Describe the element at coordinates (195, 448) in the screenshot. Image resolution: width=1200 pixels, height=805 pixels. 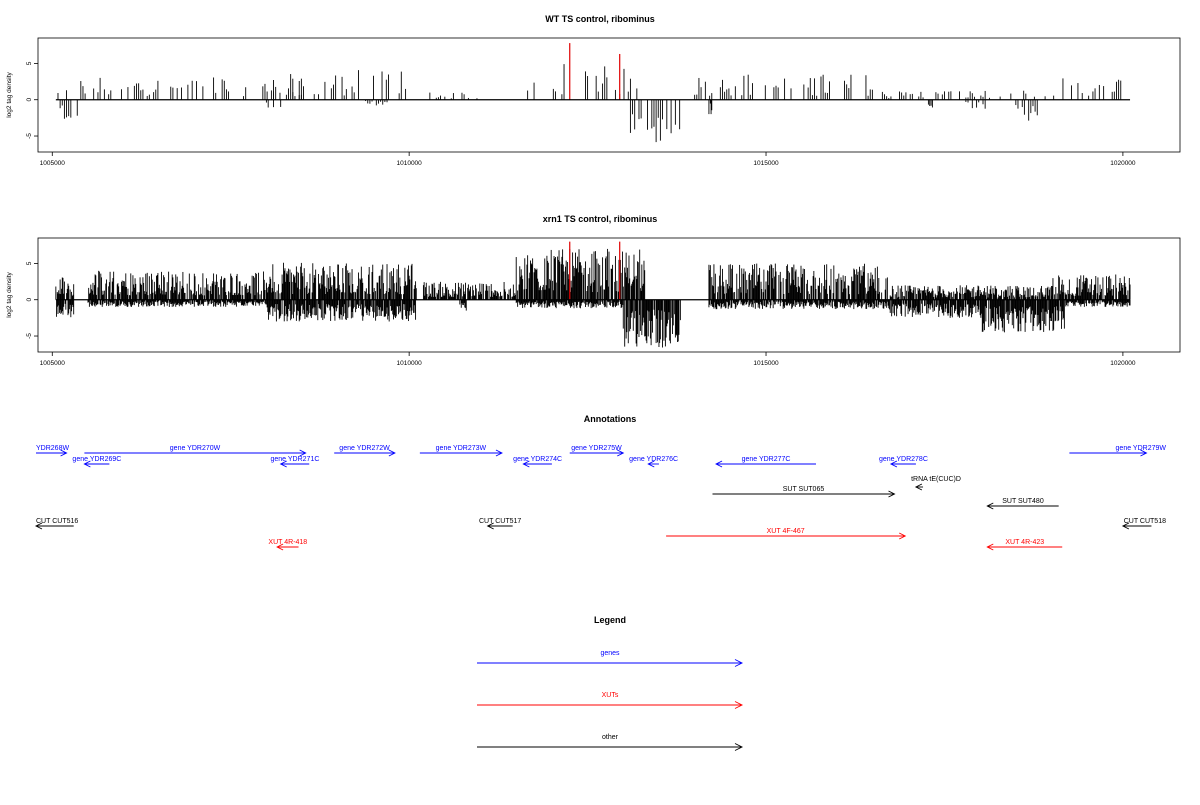
I see `feature-label: gene YDR270W` at that location.